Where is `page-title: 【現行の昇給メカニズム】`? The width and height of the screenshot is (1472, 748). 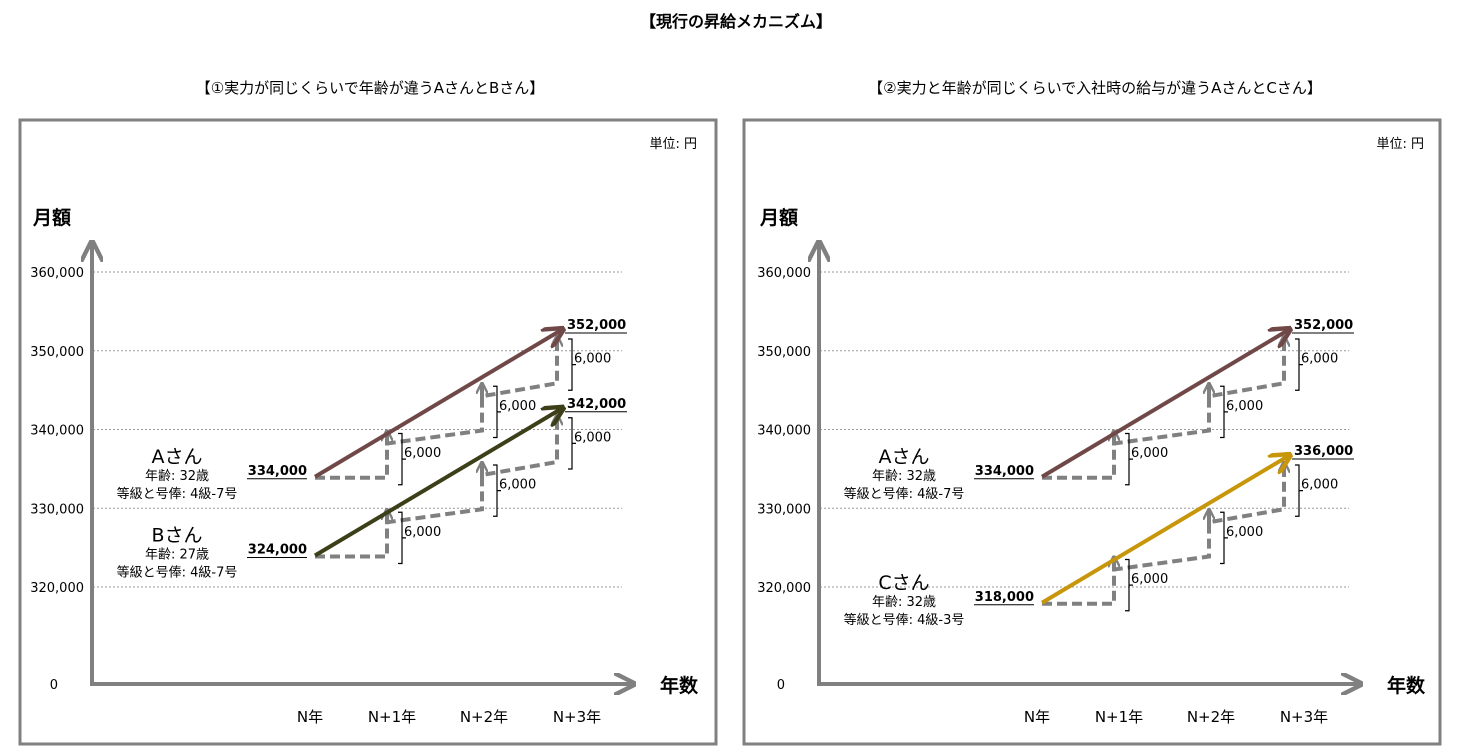
page-title: 【現行の昇給メカニズム】 is located at coordinates (735, 21).